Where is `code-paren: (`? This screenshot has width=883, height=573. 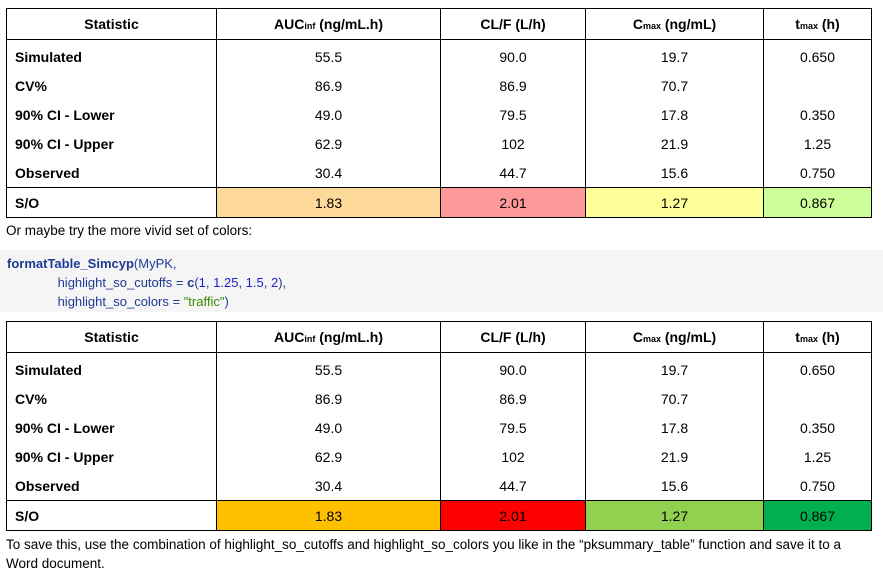
code-paren: ( is located at coordinates (196, 282).